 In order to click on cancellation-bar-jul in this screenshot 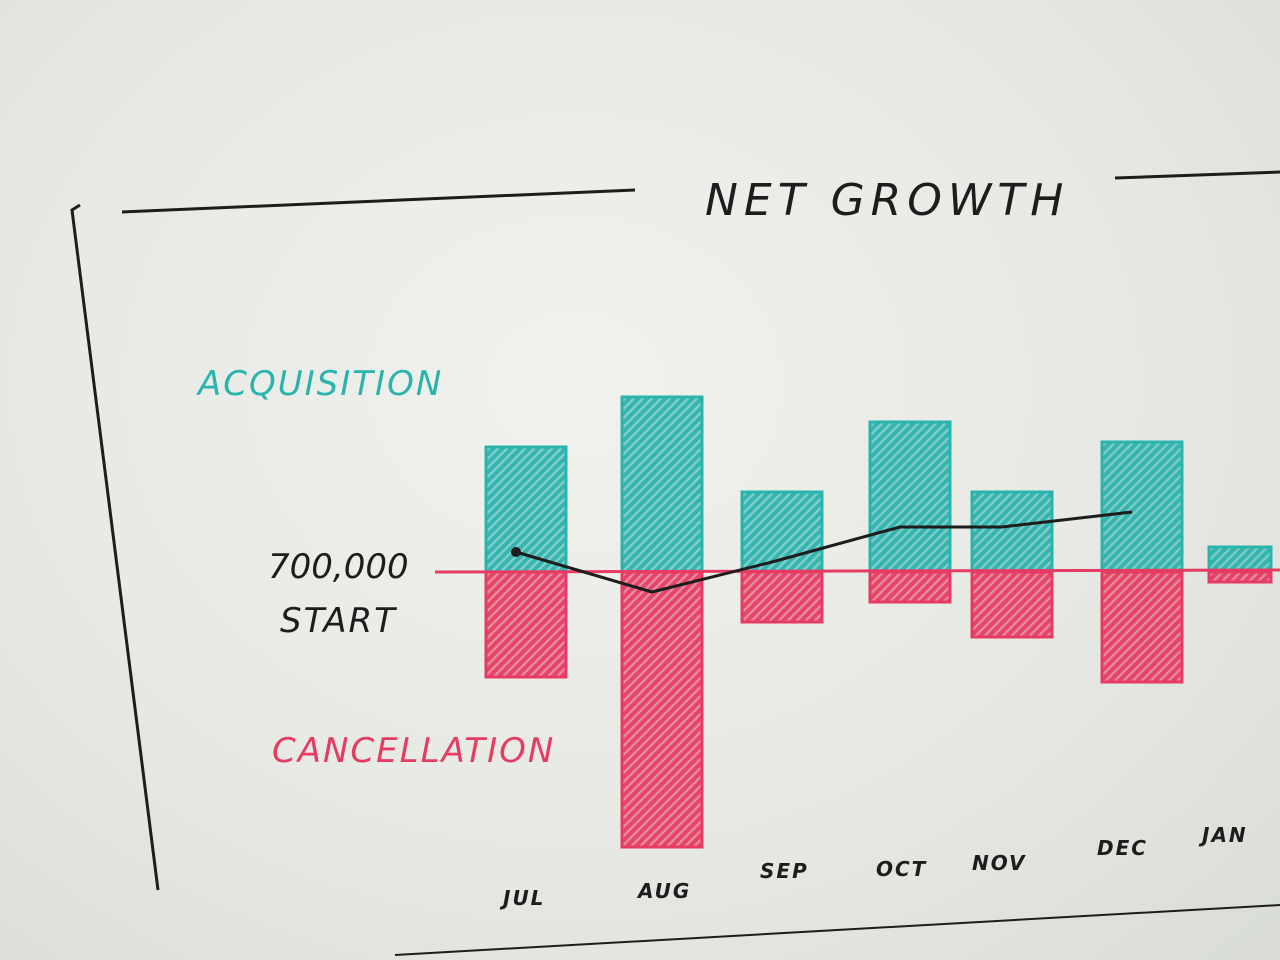, I will do `click(526, 624)`.